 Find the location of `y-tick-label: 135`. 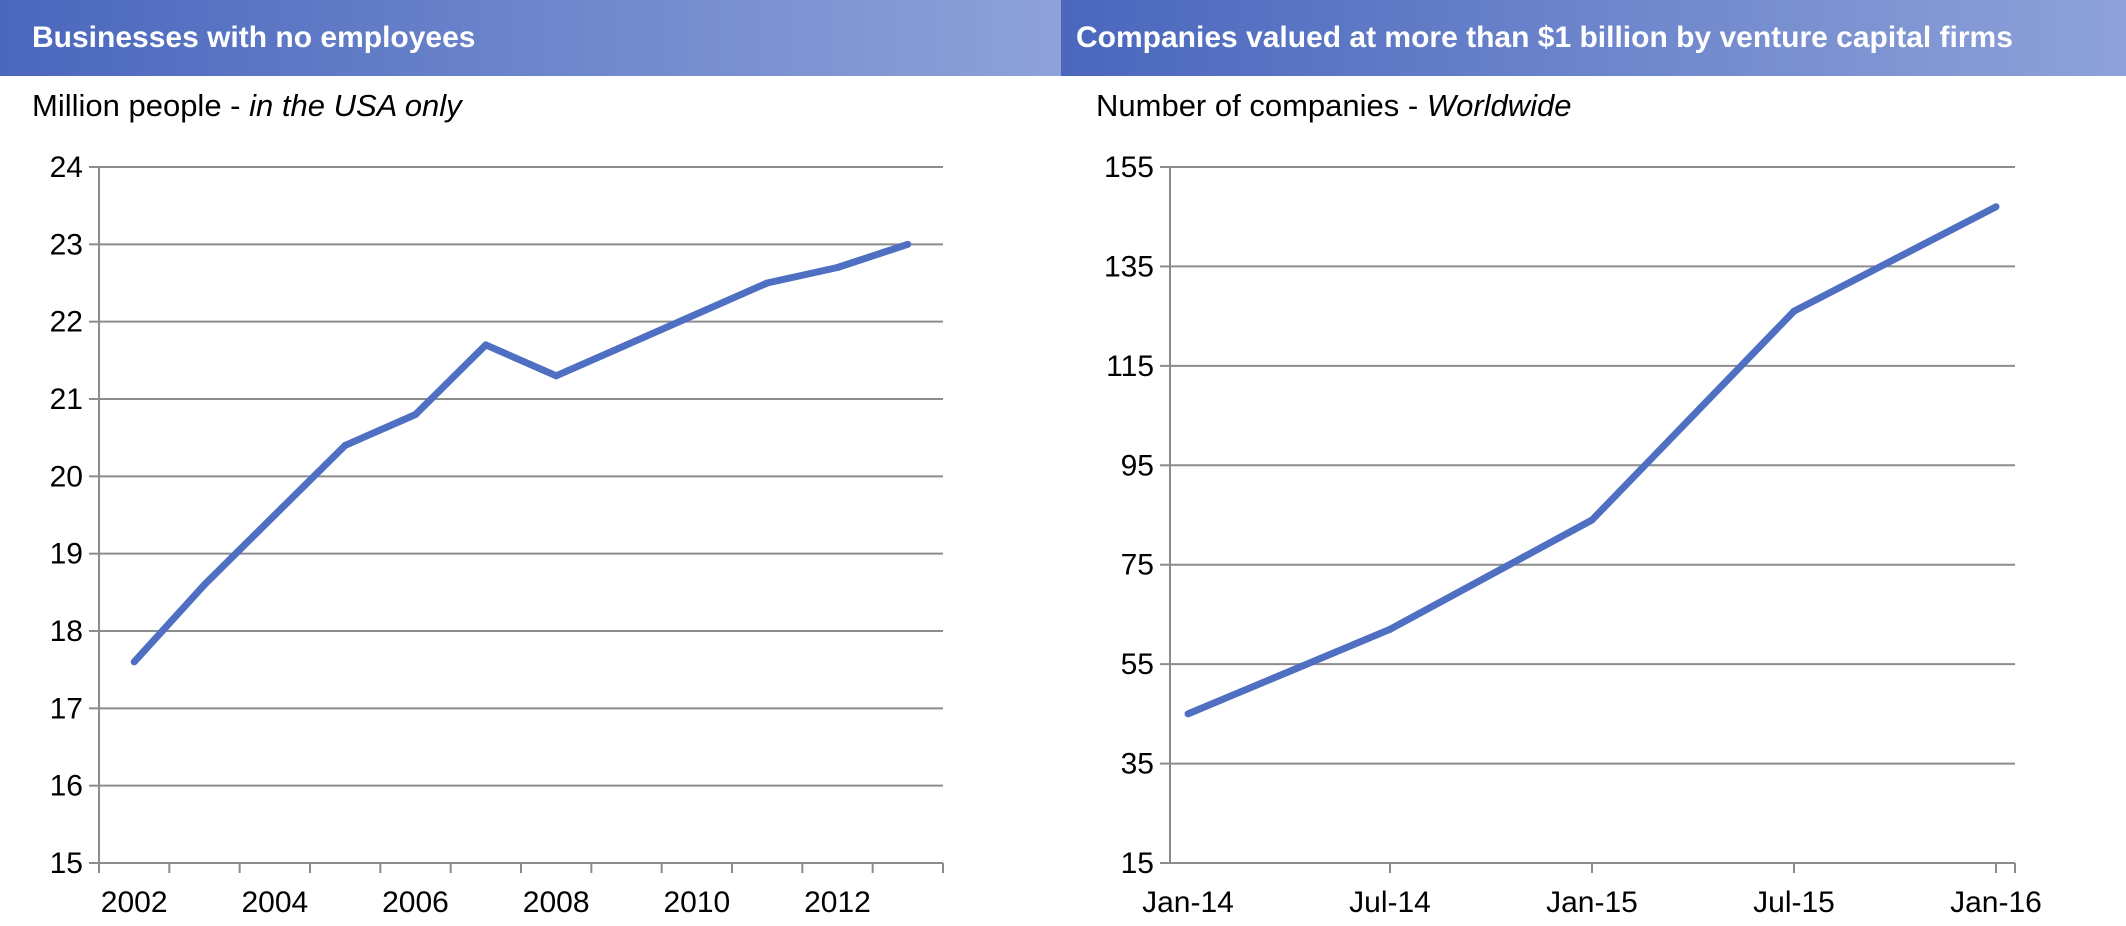

y-tick-label: 135 is located at coordinates (1129, 266).